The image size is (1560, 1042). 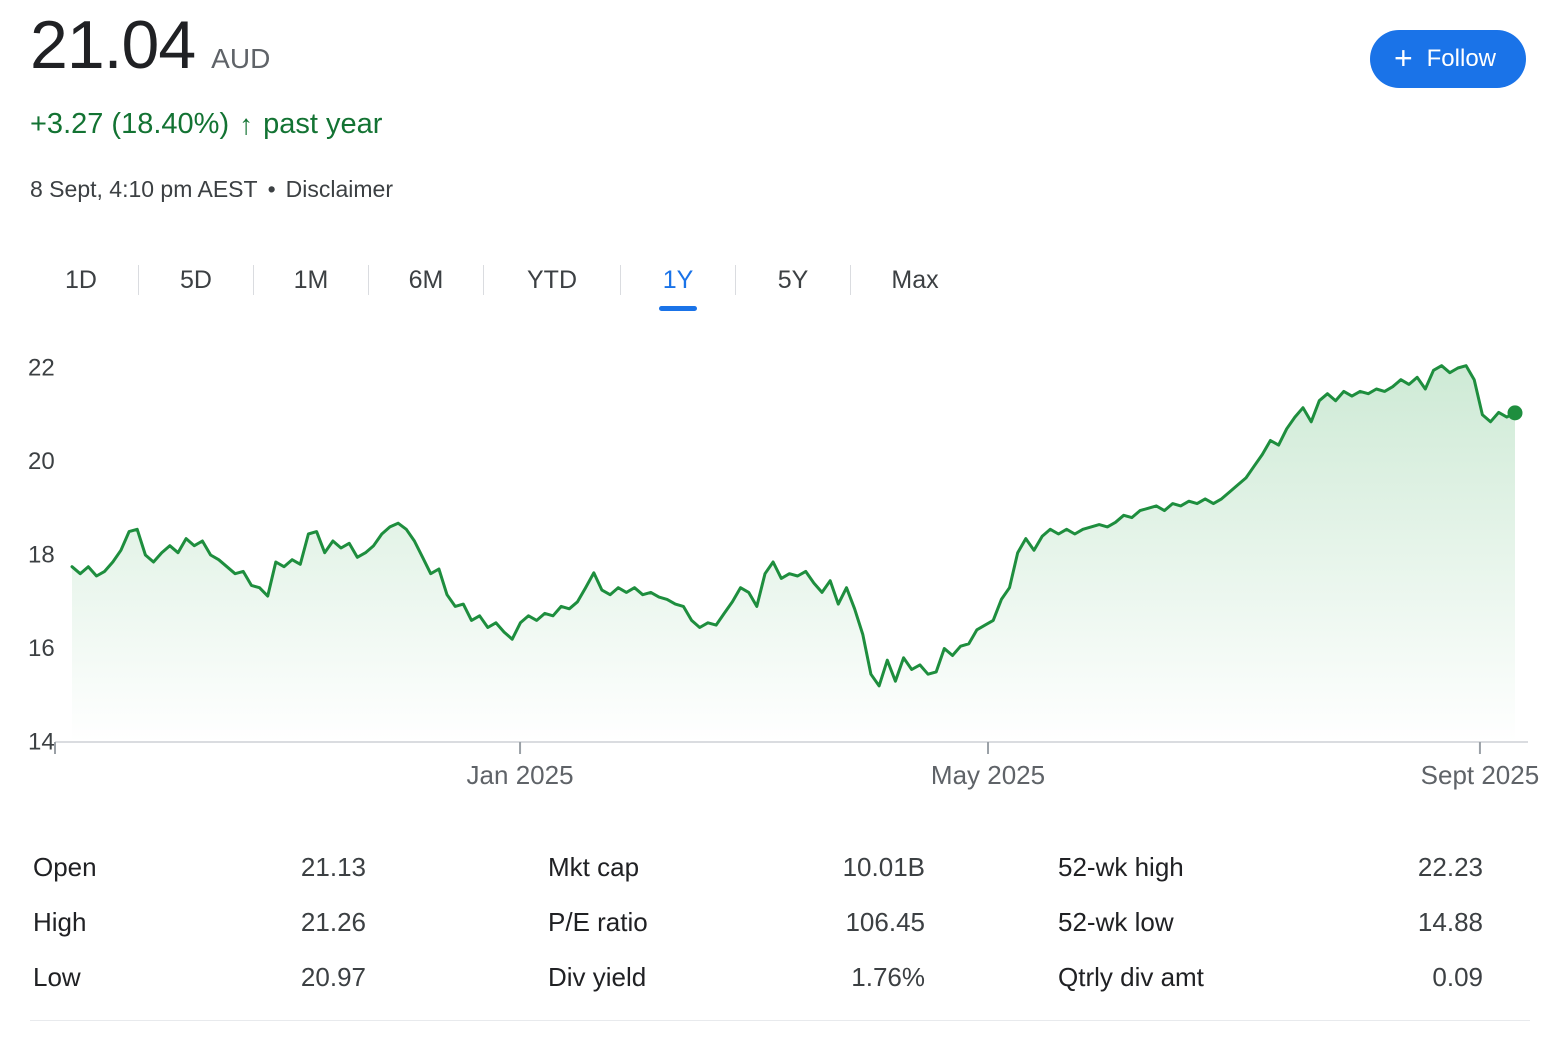 What do you see at coordinates (1403, 57) in the screenshot?
I see `plus-icon: +` at bounding box center [1403, 57].